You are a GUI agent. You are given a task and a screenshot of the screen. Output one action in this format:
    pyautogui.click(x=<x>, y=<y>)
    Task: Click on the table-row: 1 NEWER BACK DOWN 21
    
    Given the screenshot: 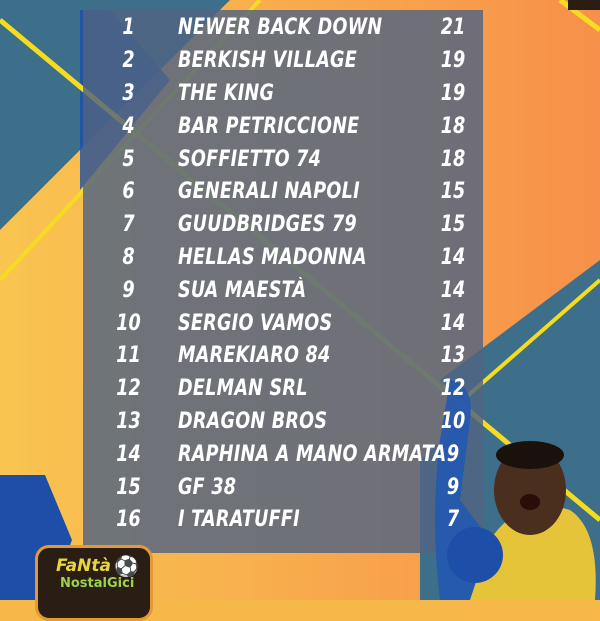 What is the action you would take?
    pyautogui.click(x=283, y=28)
    